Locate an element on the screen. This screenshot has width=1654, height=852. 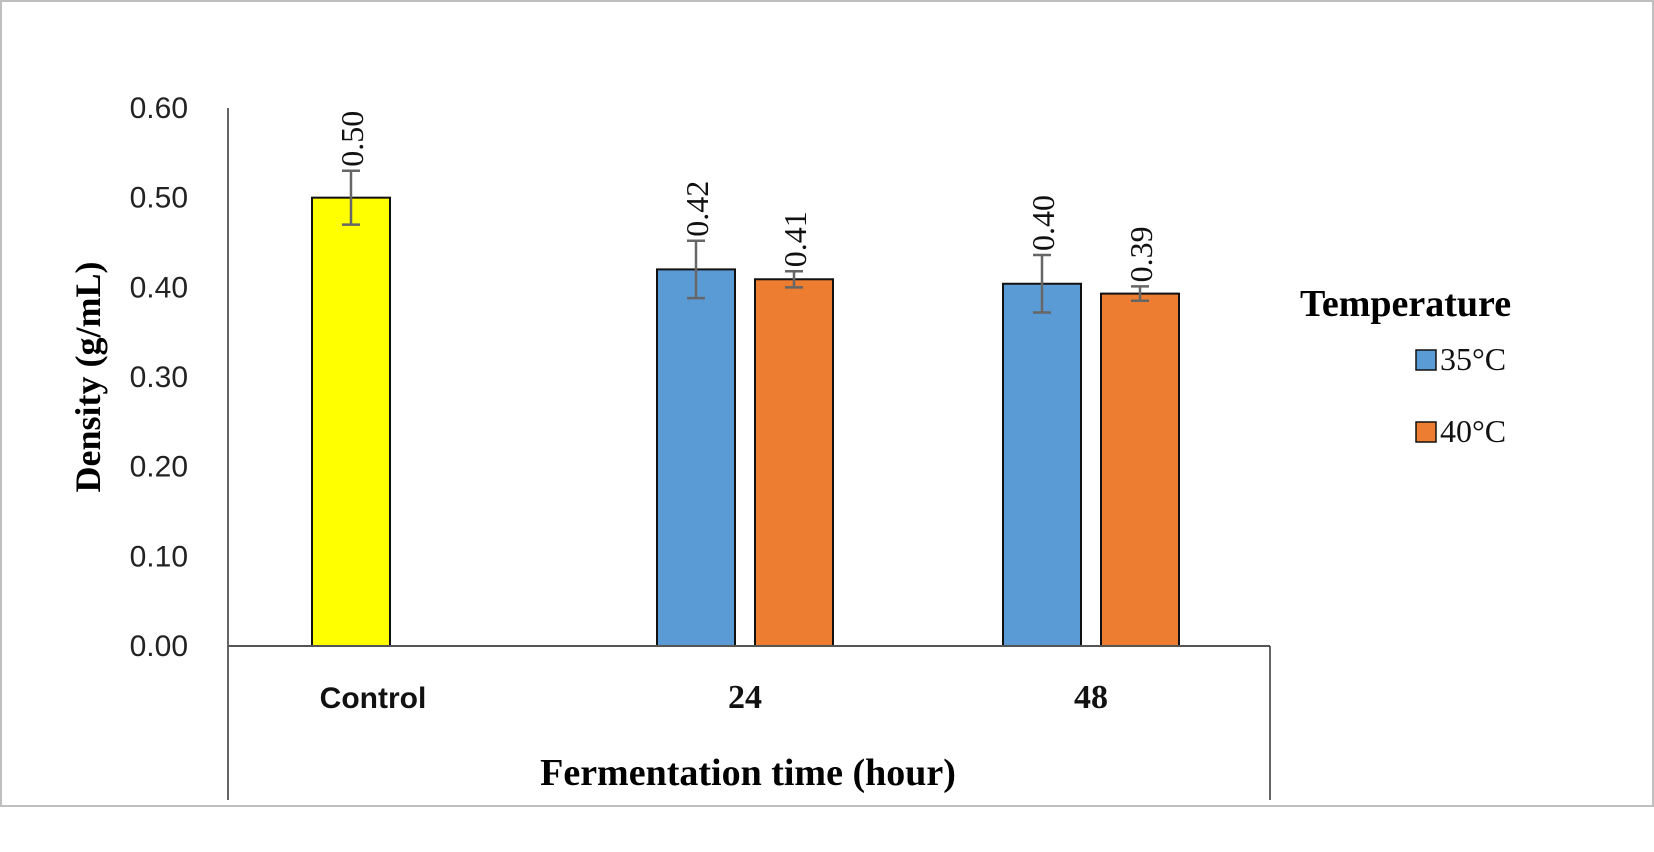
data-label: 0.41 is located at coordinates (795, 239).